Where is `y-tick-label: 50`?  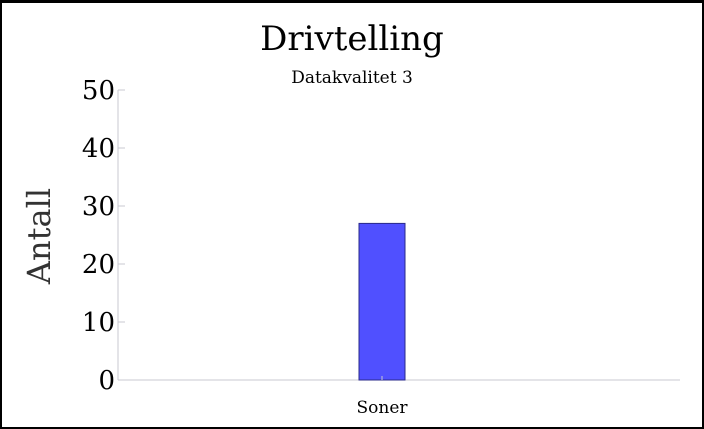
y-tick-label: 50 is located at coordinates (98, 91).